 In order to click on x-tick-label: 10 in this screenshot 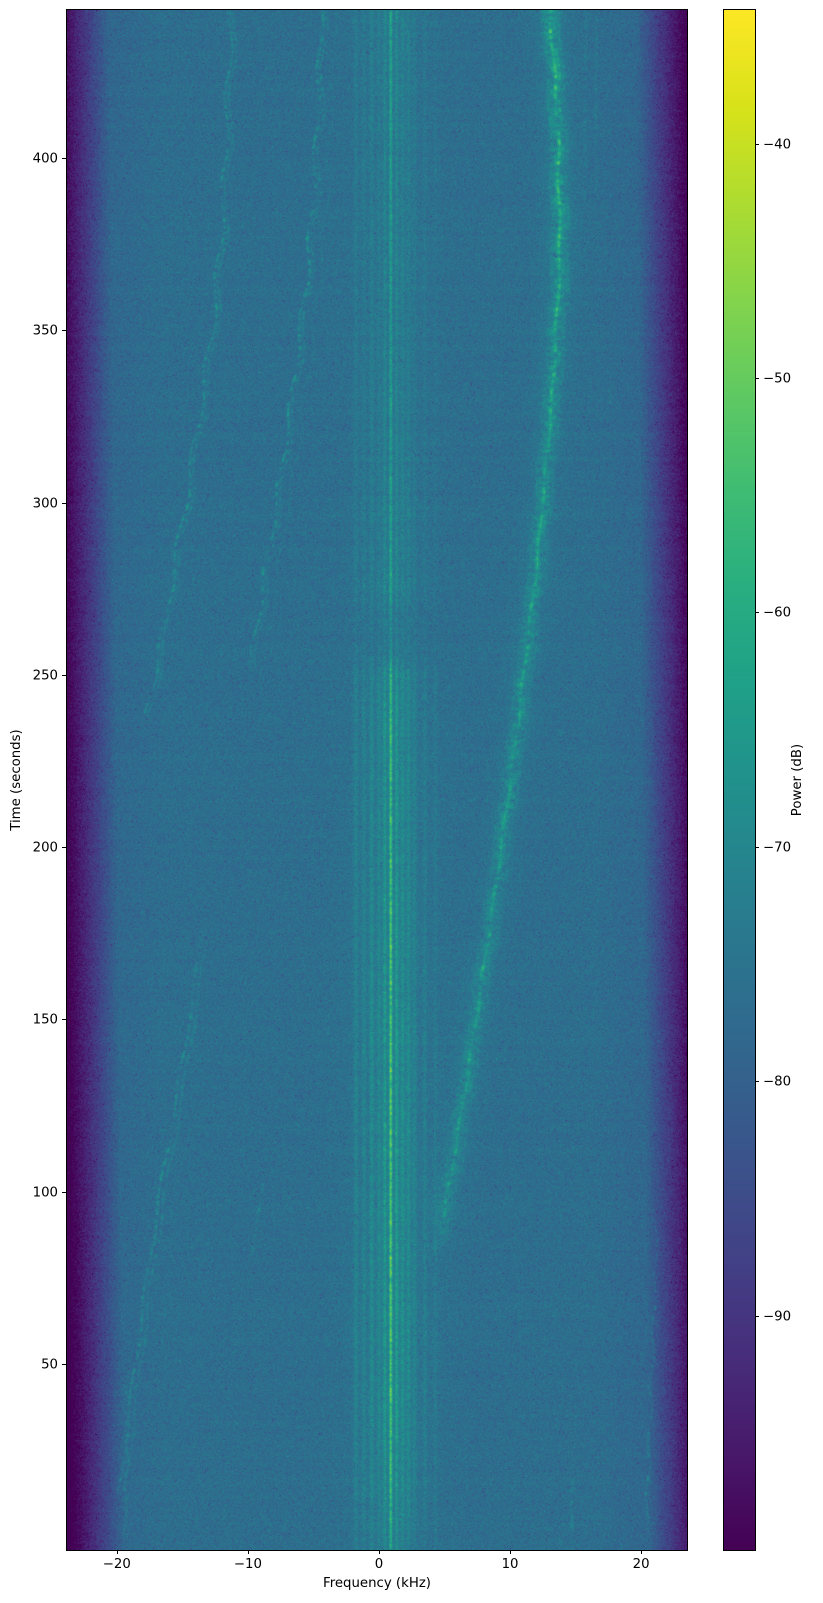, I will do `click(510, 1564)`.